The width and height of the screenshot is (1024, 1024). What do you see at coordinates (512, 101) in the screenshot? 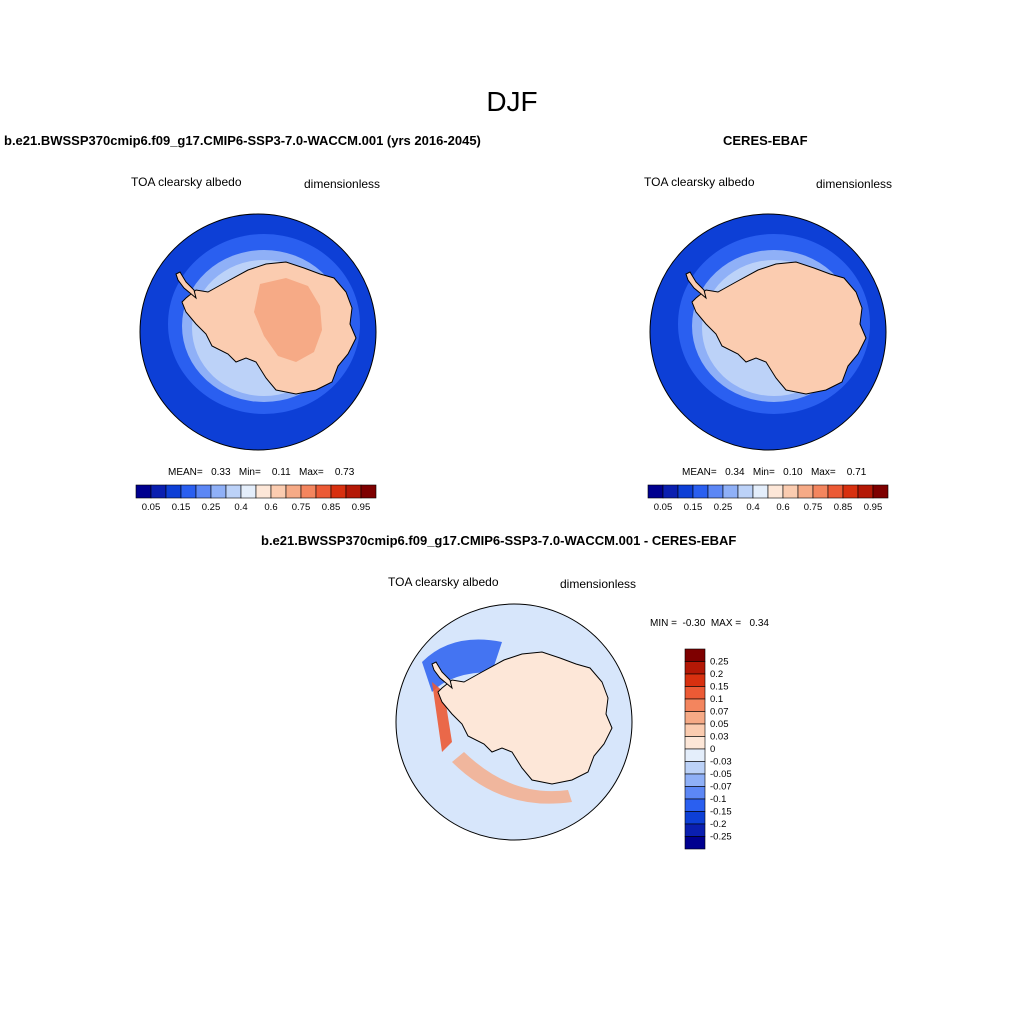
I see `figure-title: DJF` at bounding box center [512, 101].